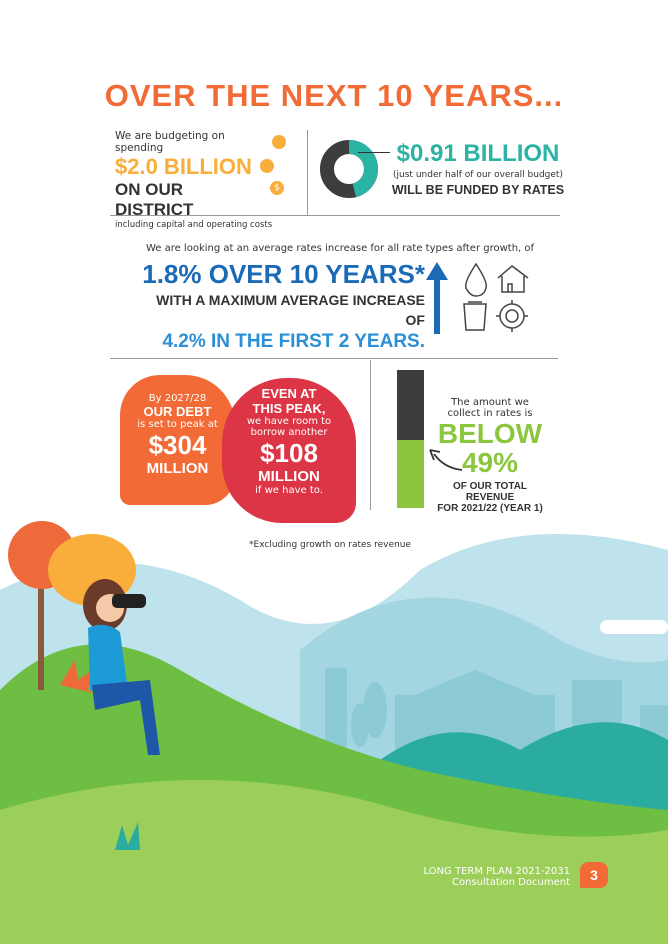  Describe the element at coordinates (490, 508) in the screenshot. I see `revenue-label: FOR 2021/22 (YEAR 1)` at that location.